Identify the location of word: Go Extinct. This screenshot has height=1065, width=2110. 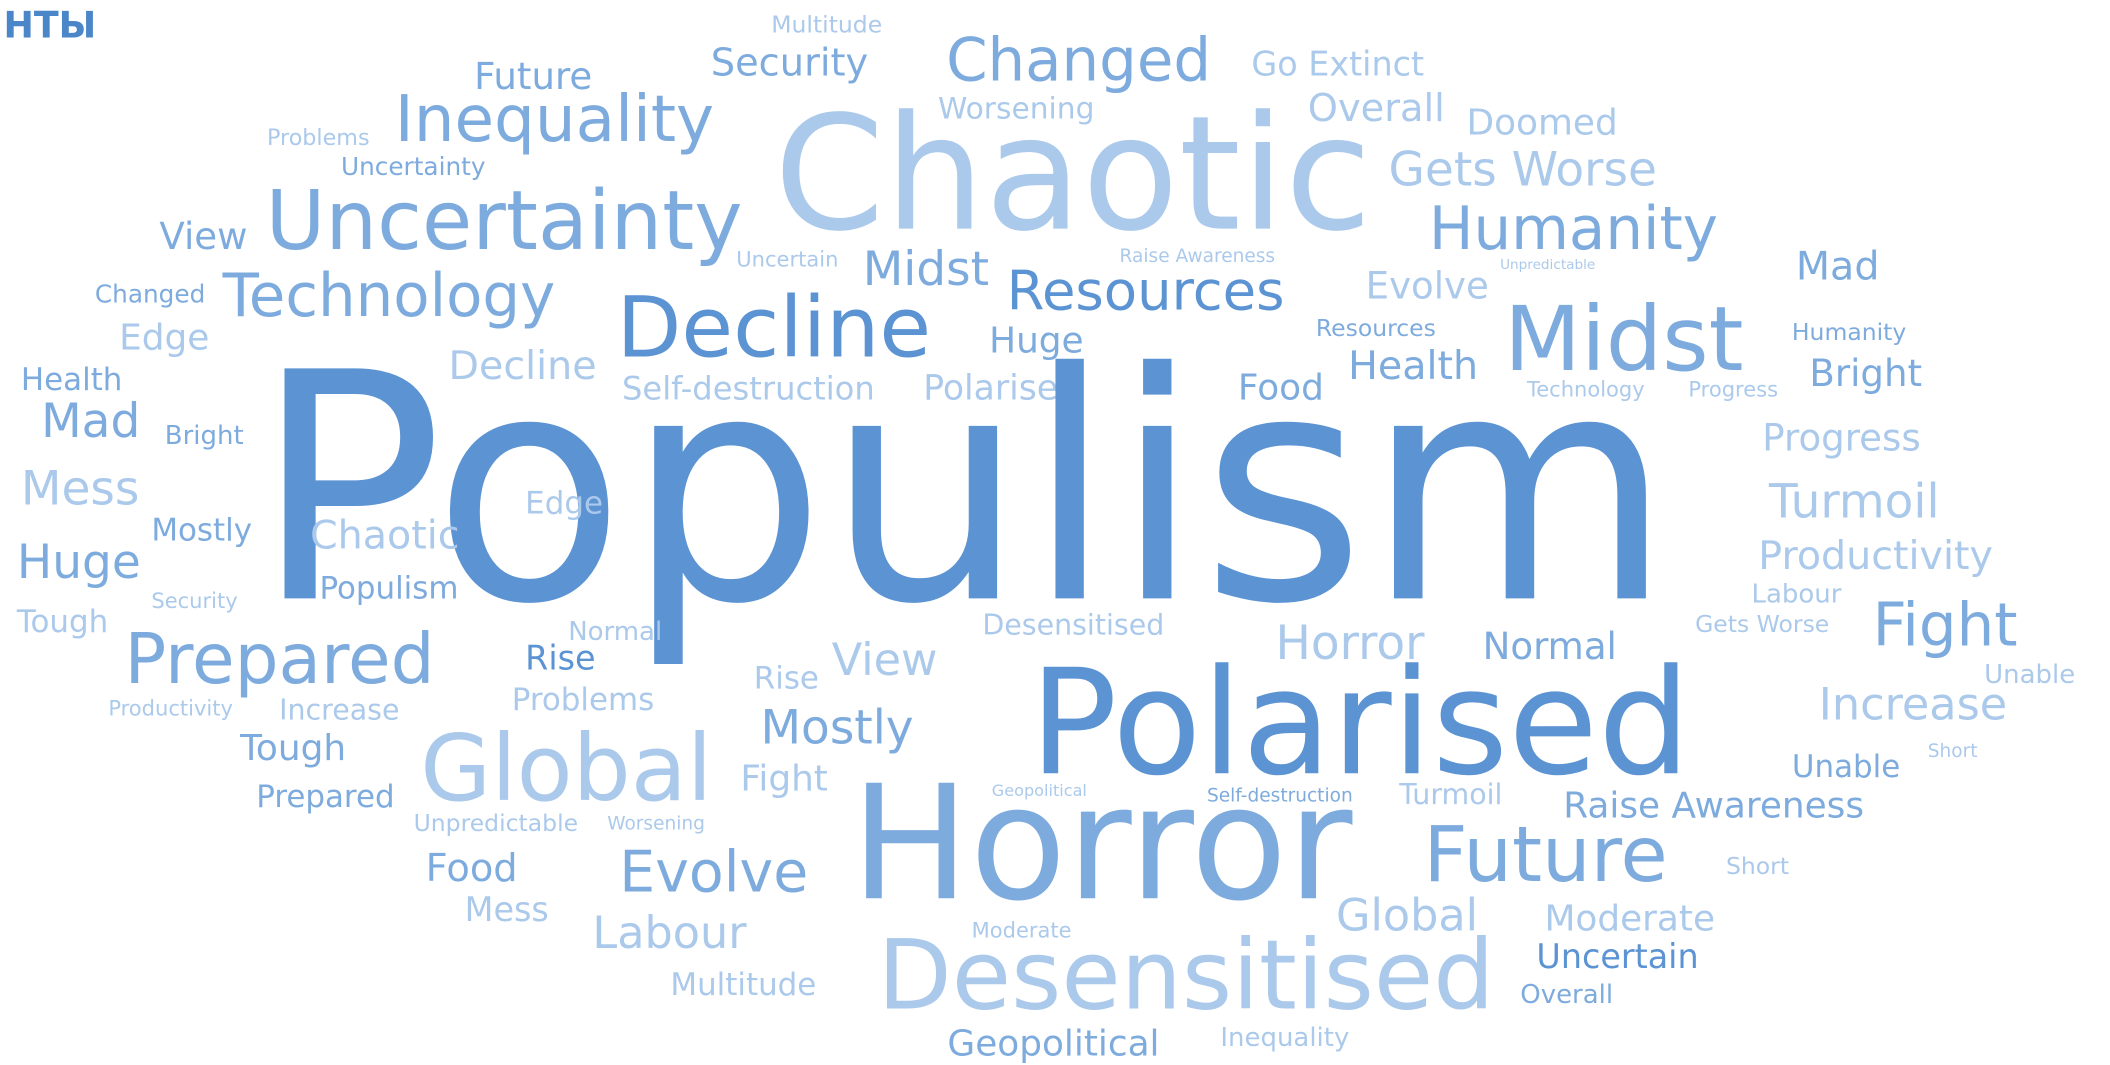
(1337, 63).